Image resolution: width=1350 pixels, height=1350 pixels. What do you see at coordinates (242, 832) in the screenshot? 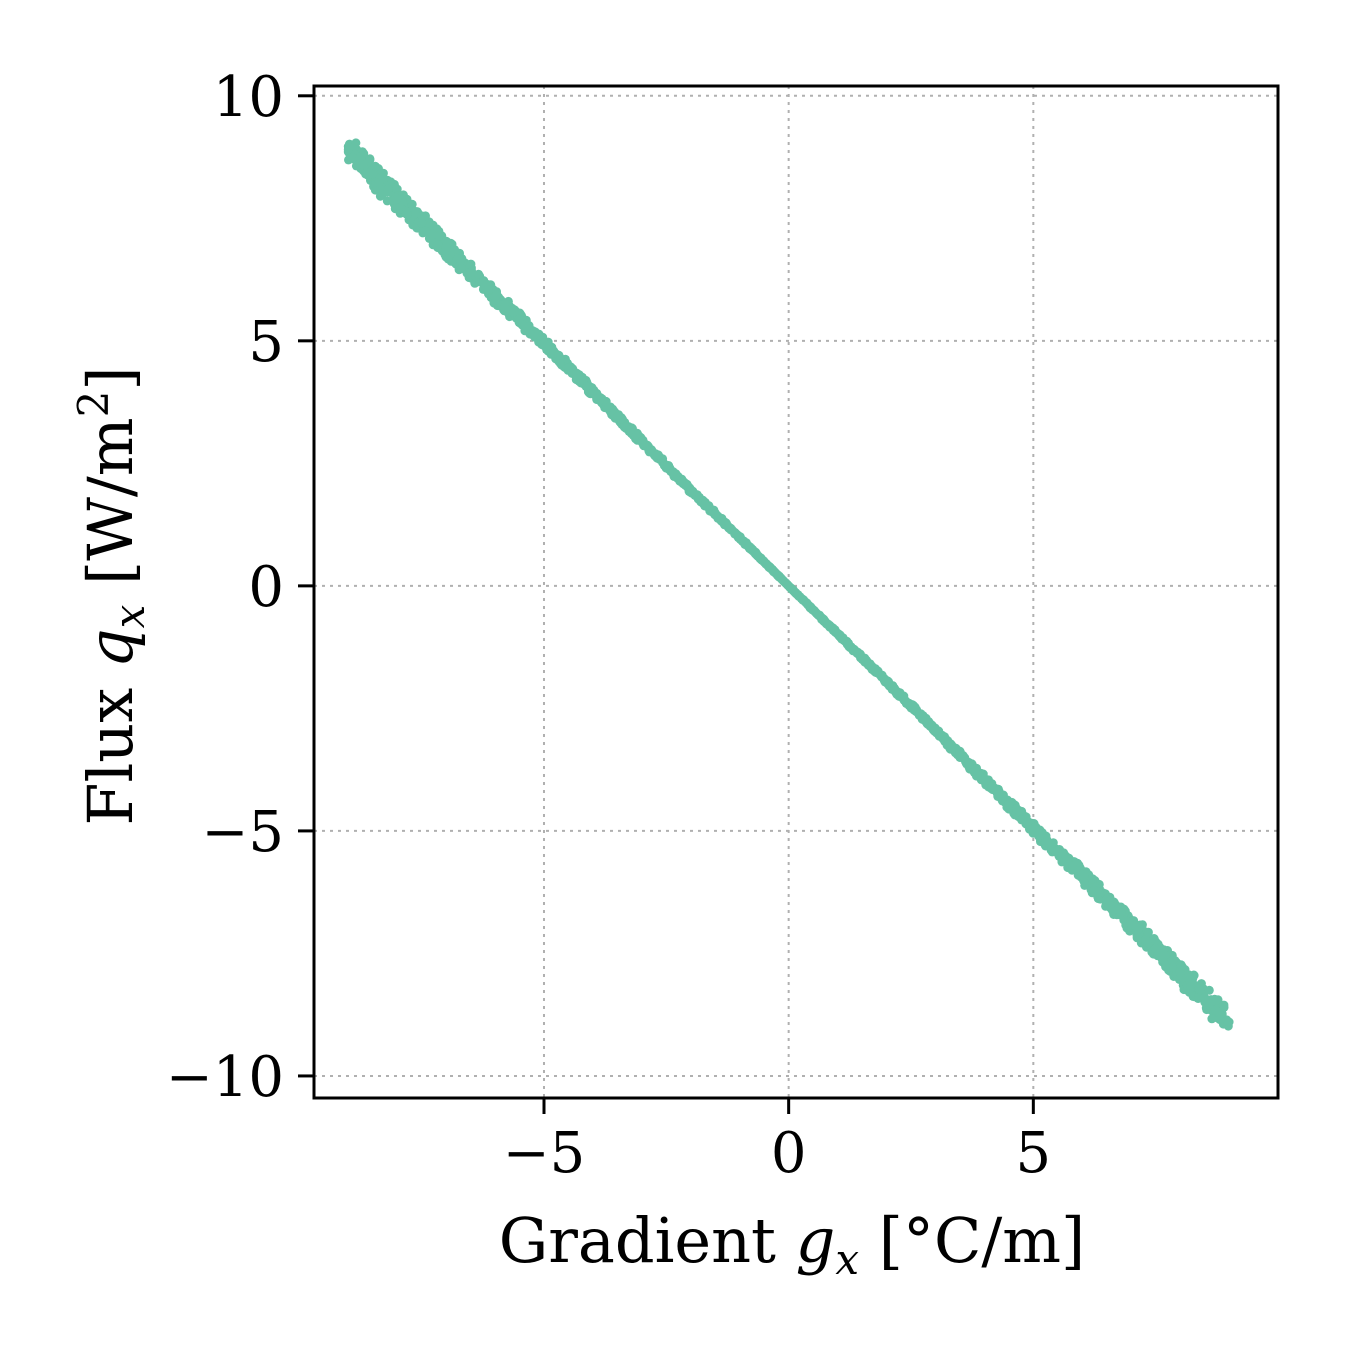
I see `y-tick-label: −5` at bounding box center [242, 832].